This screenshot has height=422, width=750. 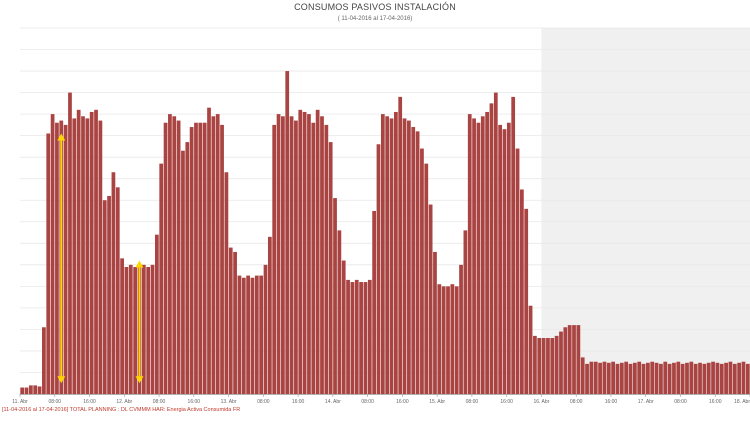 I want to click on double-arrow, so click(x=139, y=322).